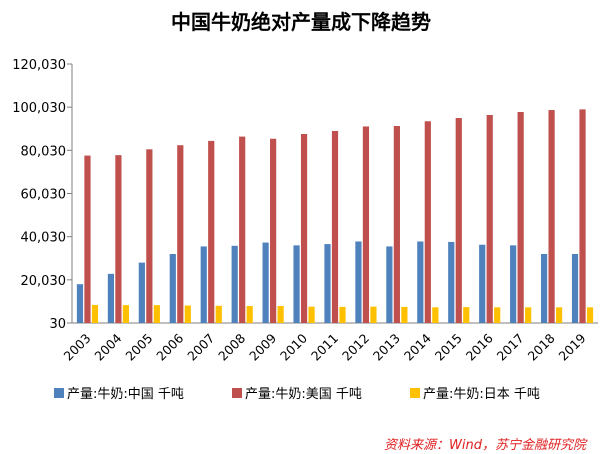 This screenshot has width=602, height=454. What do you see at coordinates (373, 314) in the screenshot?
I see `bar-产量:牛奶:日本 千吨-2012` at bounding box center [373, 314].